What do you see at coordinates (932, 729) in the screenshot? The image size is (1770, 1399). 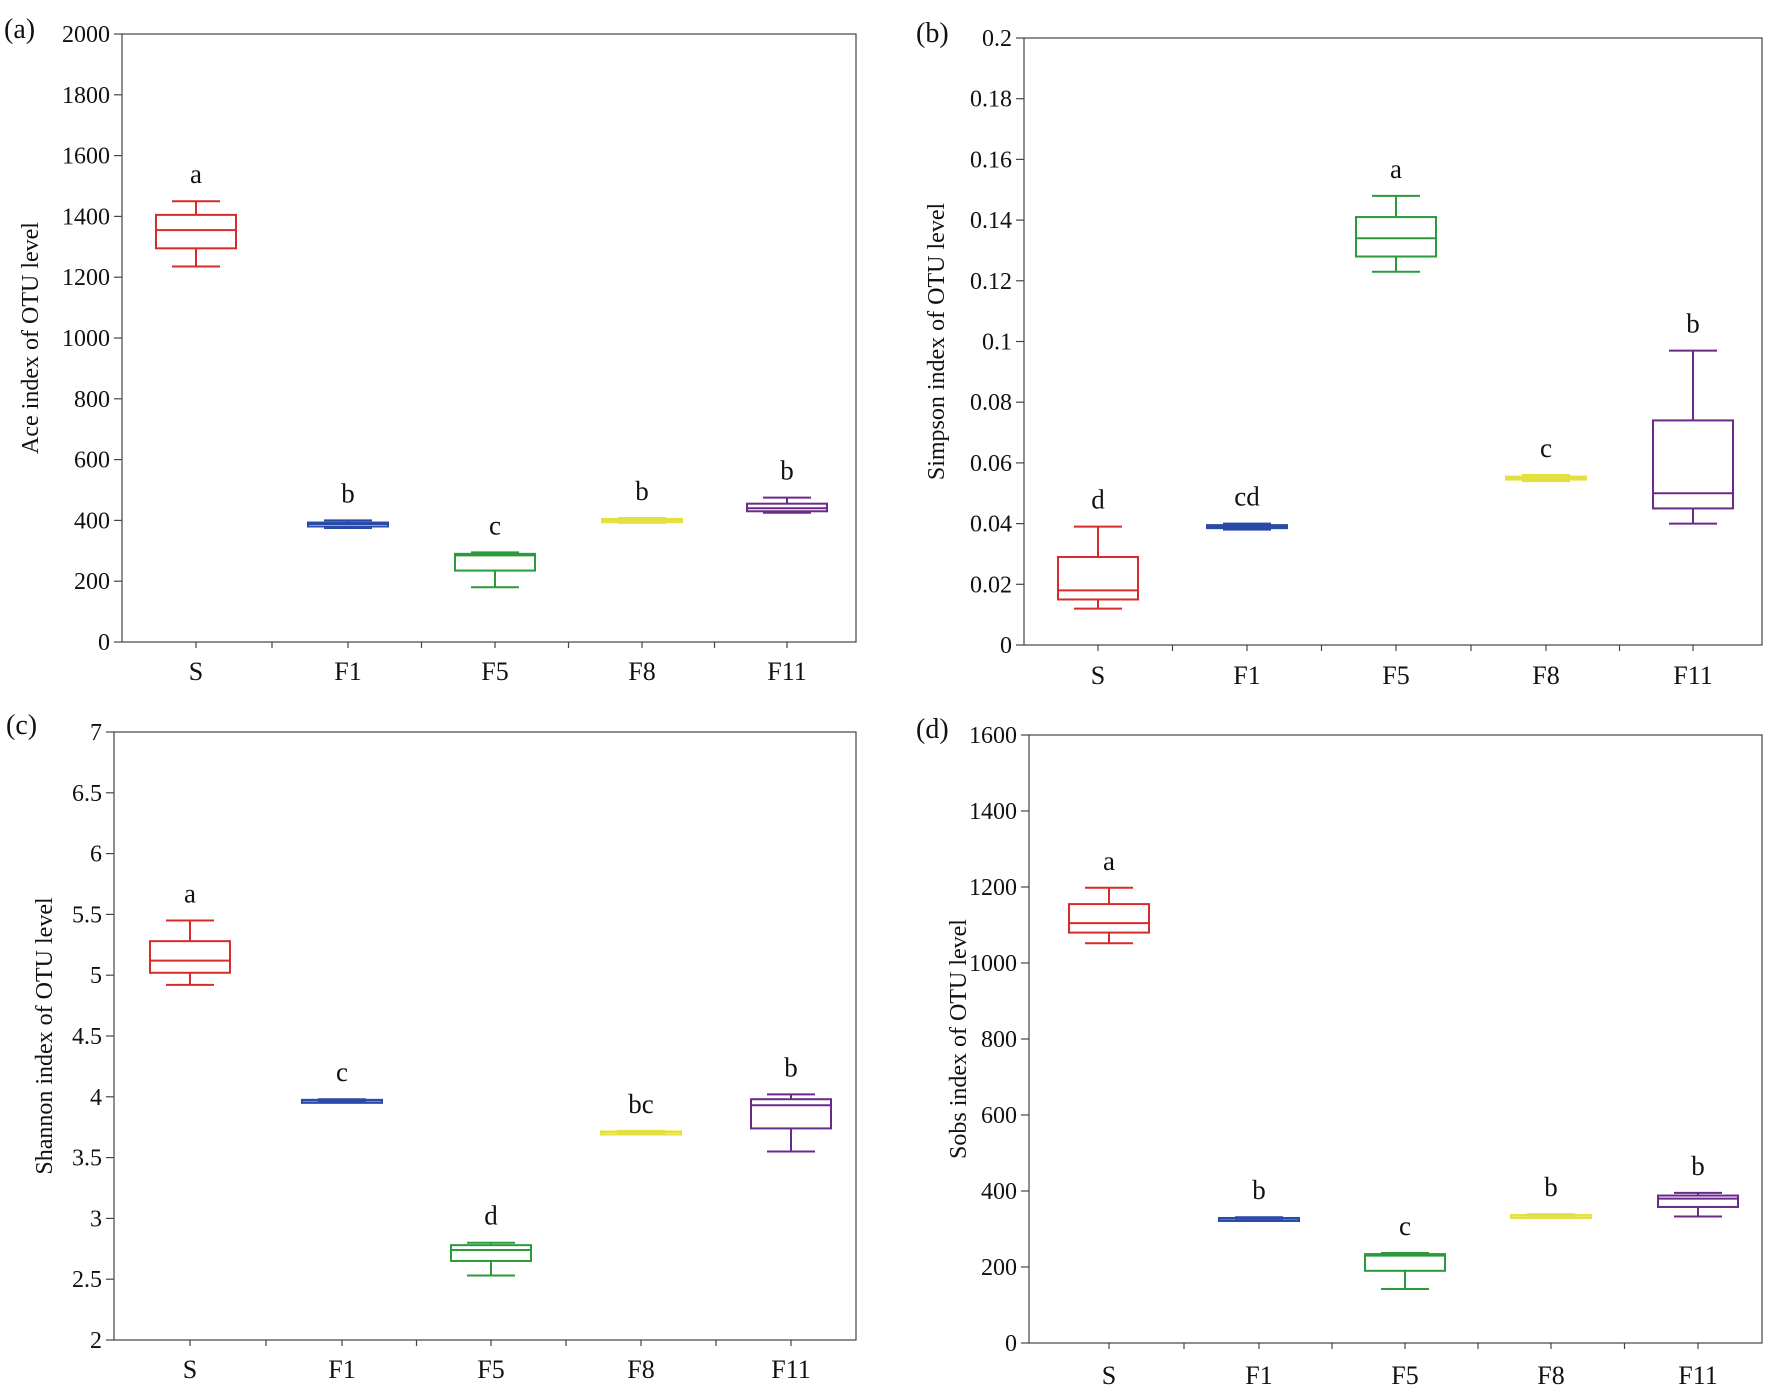 I see `panel-tag: (d)` at bounding box center [932, 729].